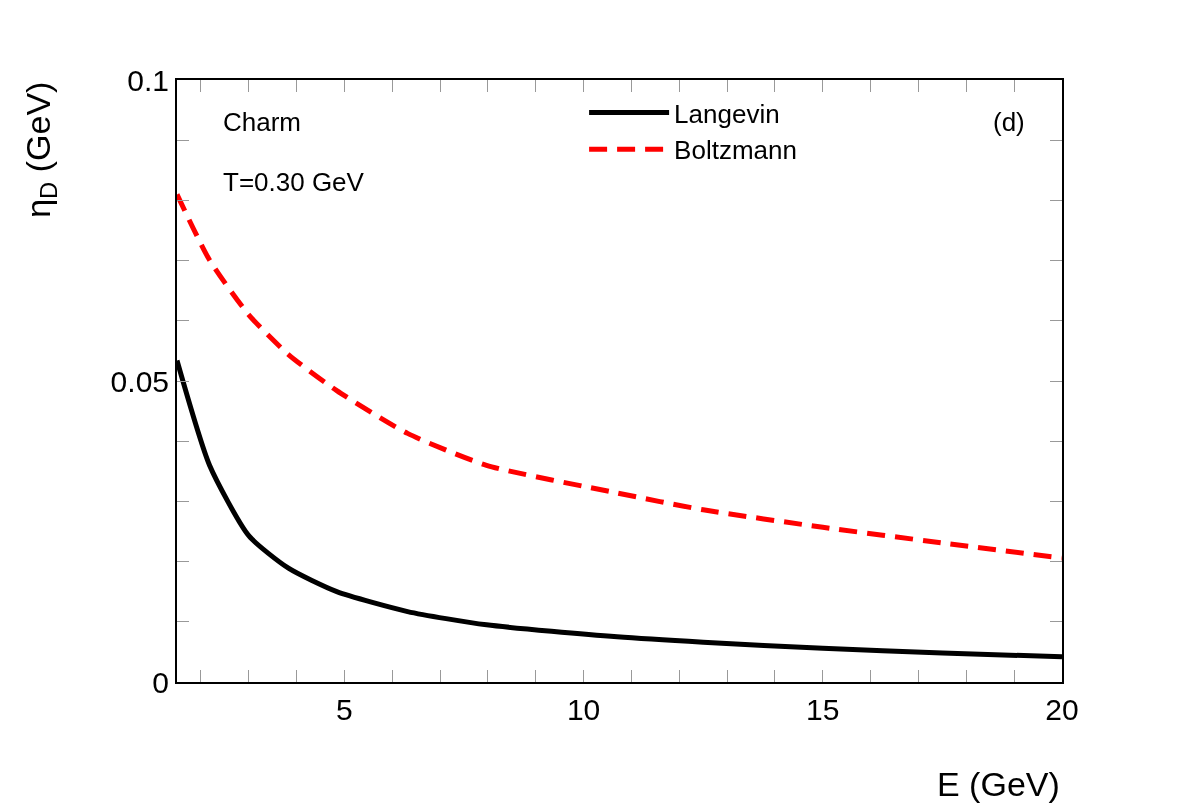 The height and width of the screenshot is (803, 1182). Describe the element at coordinates (262, 122) in the screenshot. I see `annotation: Charm` at that location.